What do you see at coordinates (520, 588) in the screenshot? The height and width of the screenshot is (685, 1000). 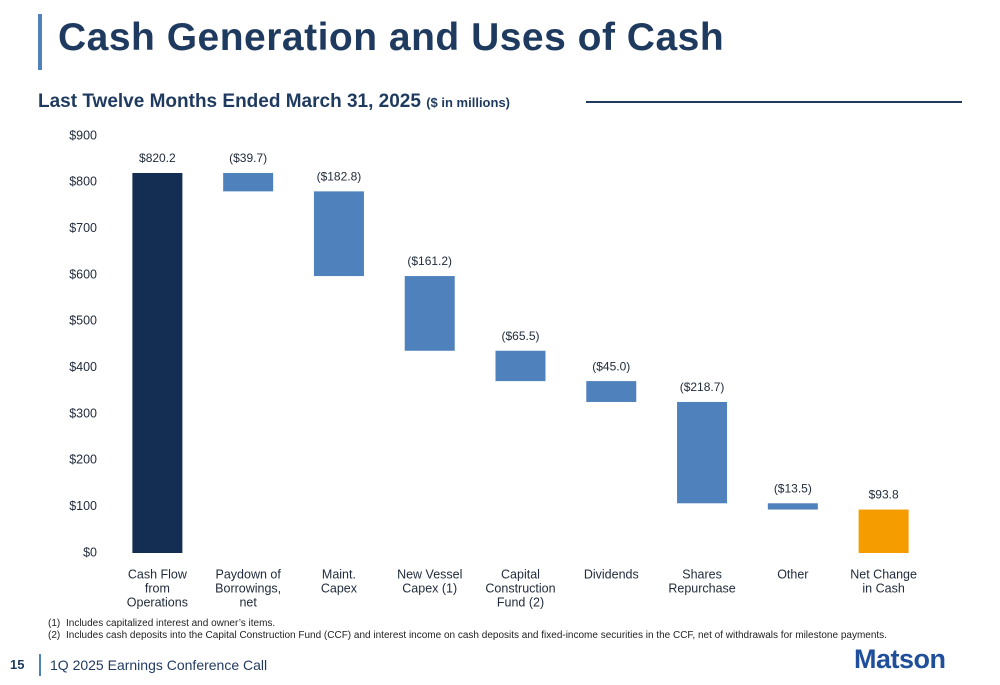 I see `x-tick-label: Construction` at bounding box center [520, 588].